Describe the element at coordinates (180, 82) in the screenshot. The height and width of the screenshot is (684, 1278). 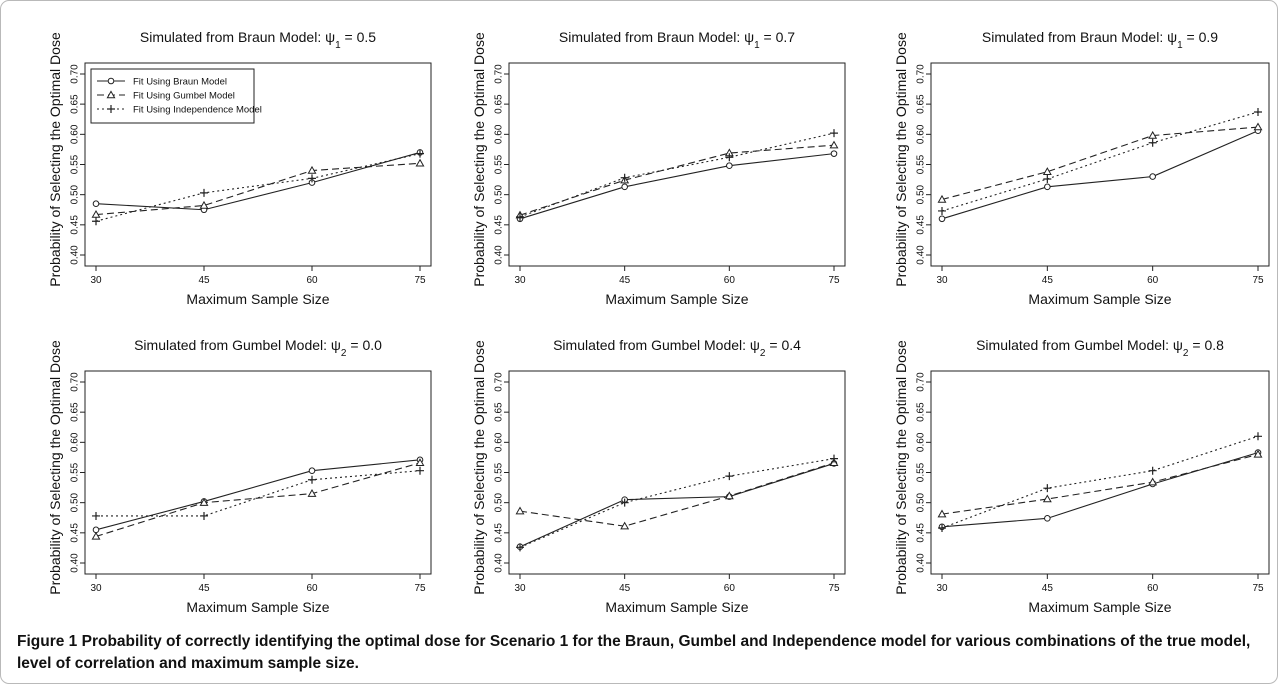
I see `legend-label: Fit Using Braun Model` at that location.